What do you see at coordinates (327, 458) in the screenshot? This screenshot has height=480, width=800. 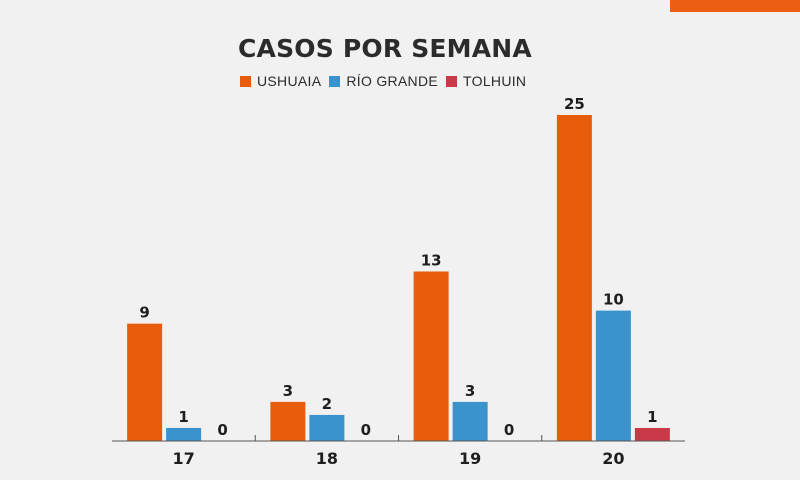 I see `x-tick-label: 18` at bounding box center [327, 458].